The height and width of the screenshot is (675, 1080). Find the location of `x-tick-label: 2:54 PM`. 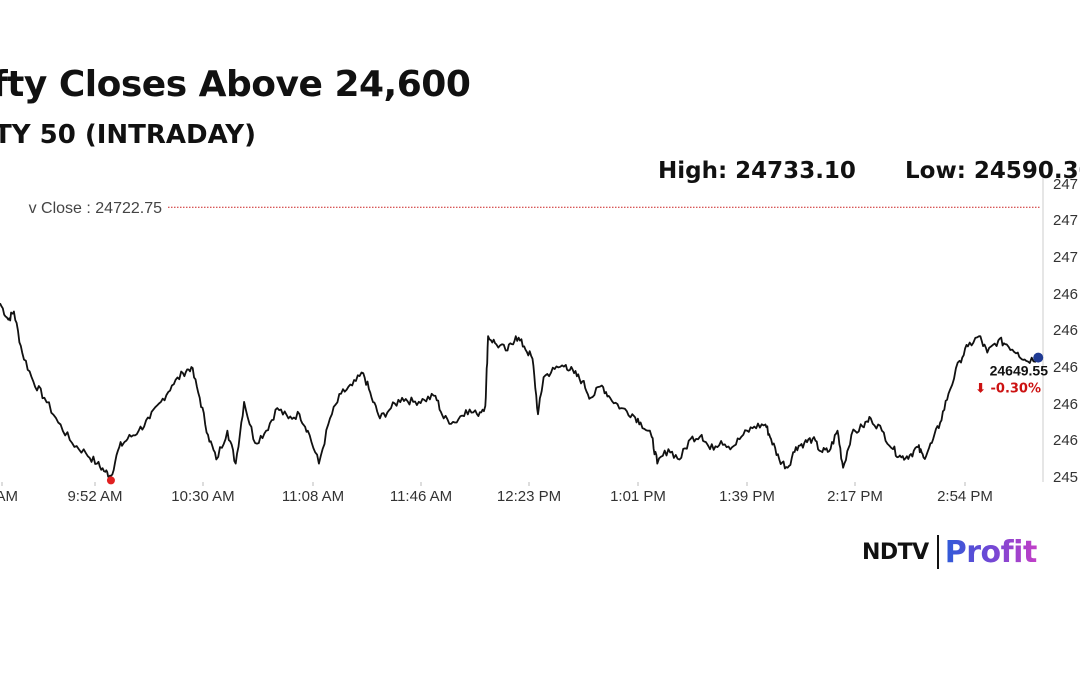

x-tick-label: 2:54 PM is located at coordinates (965, 496).